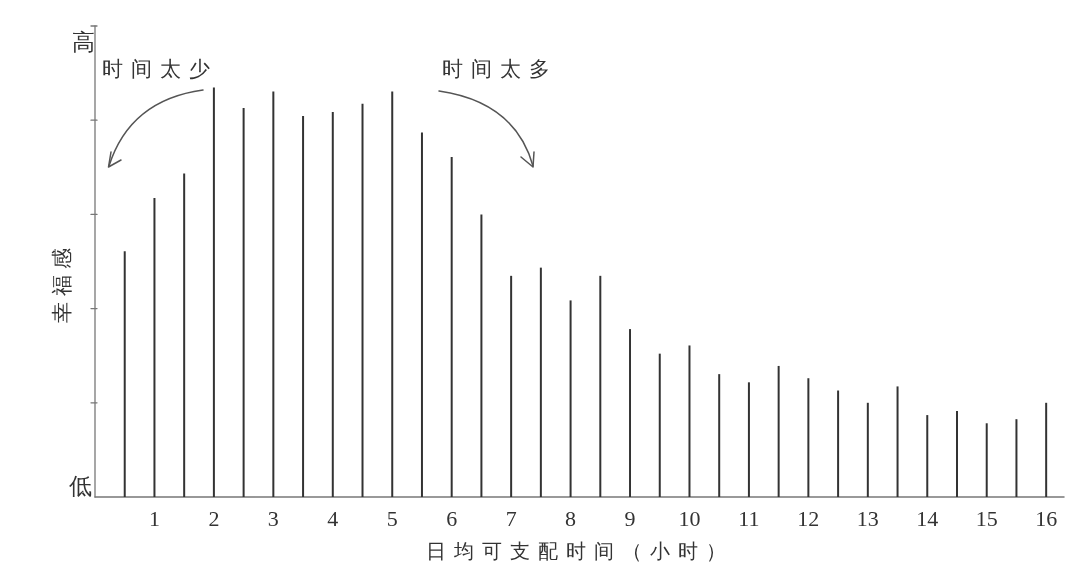 Image resolution: width=1080 pixels, height=583 pixels. I want to click on x-tick-label: 3, so click(273, 518).